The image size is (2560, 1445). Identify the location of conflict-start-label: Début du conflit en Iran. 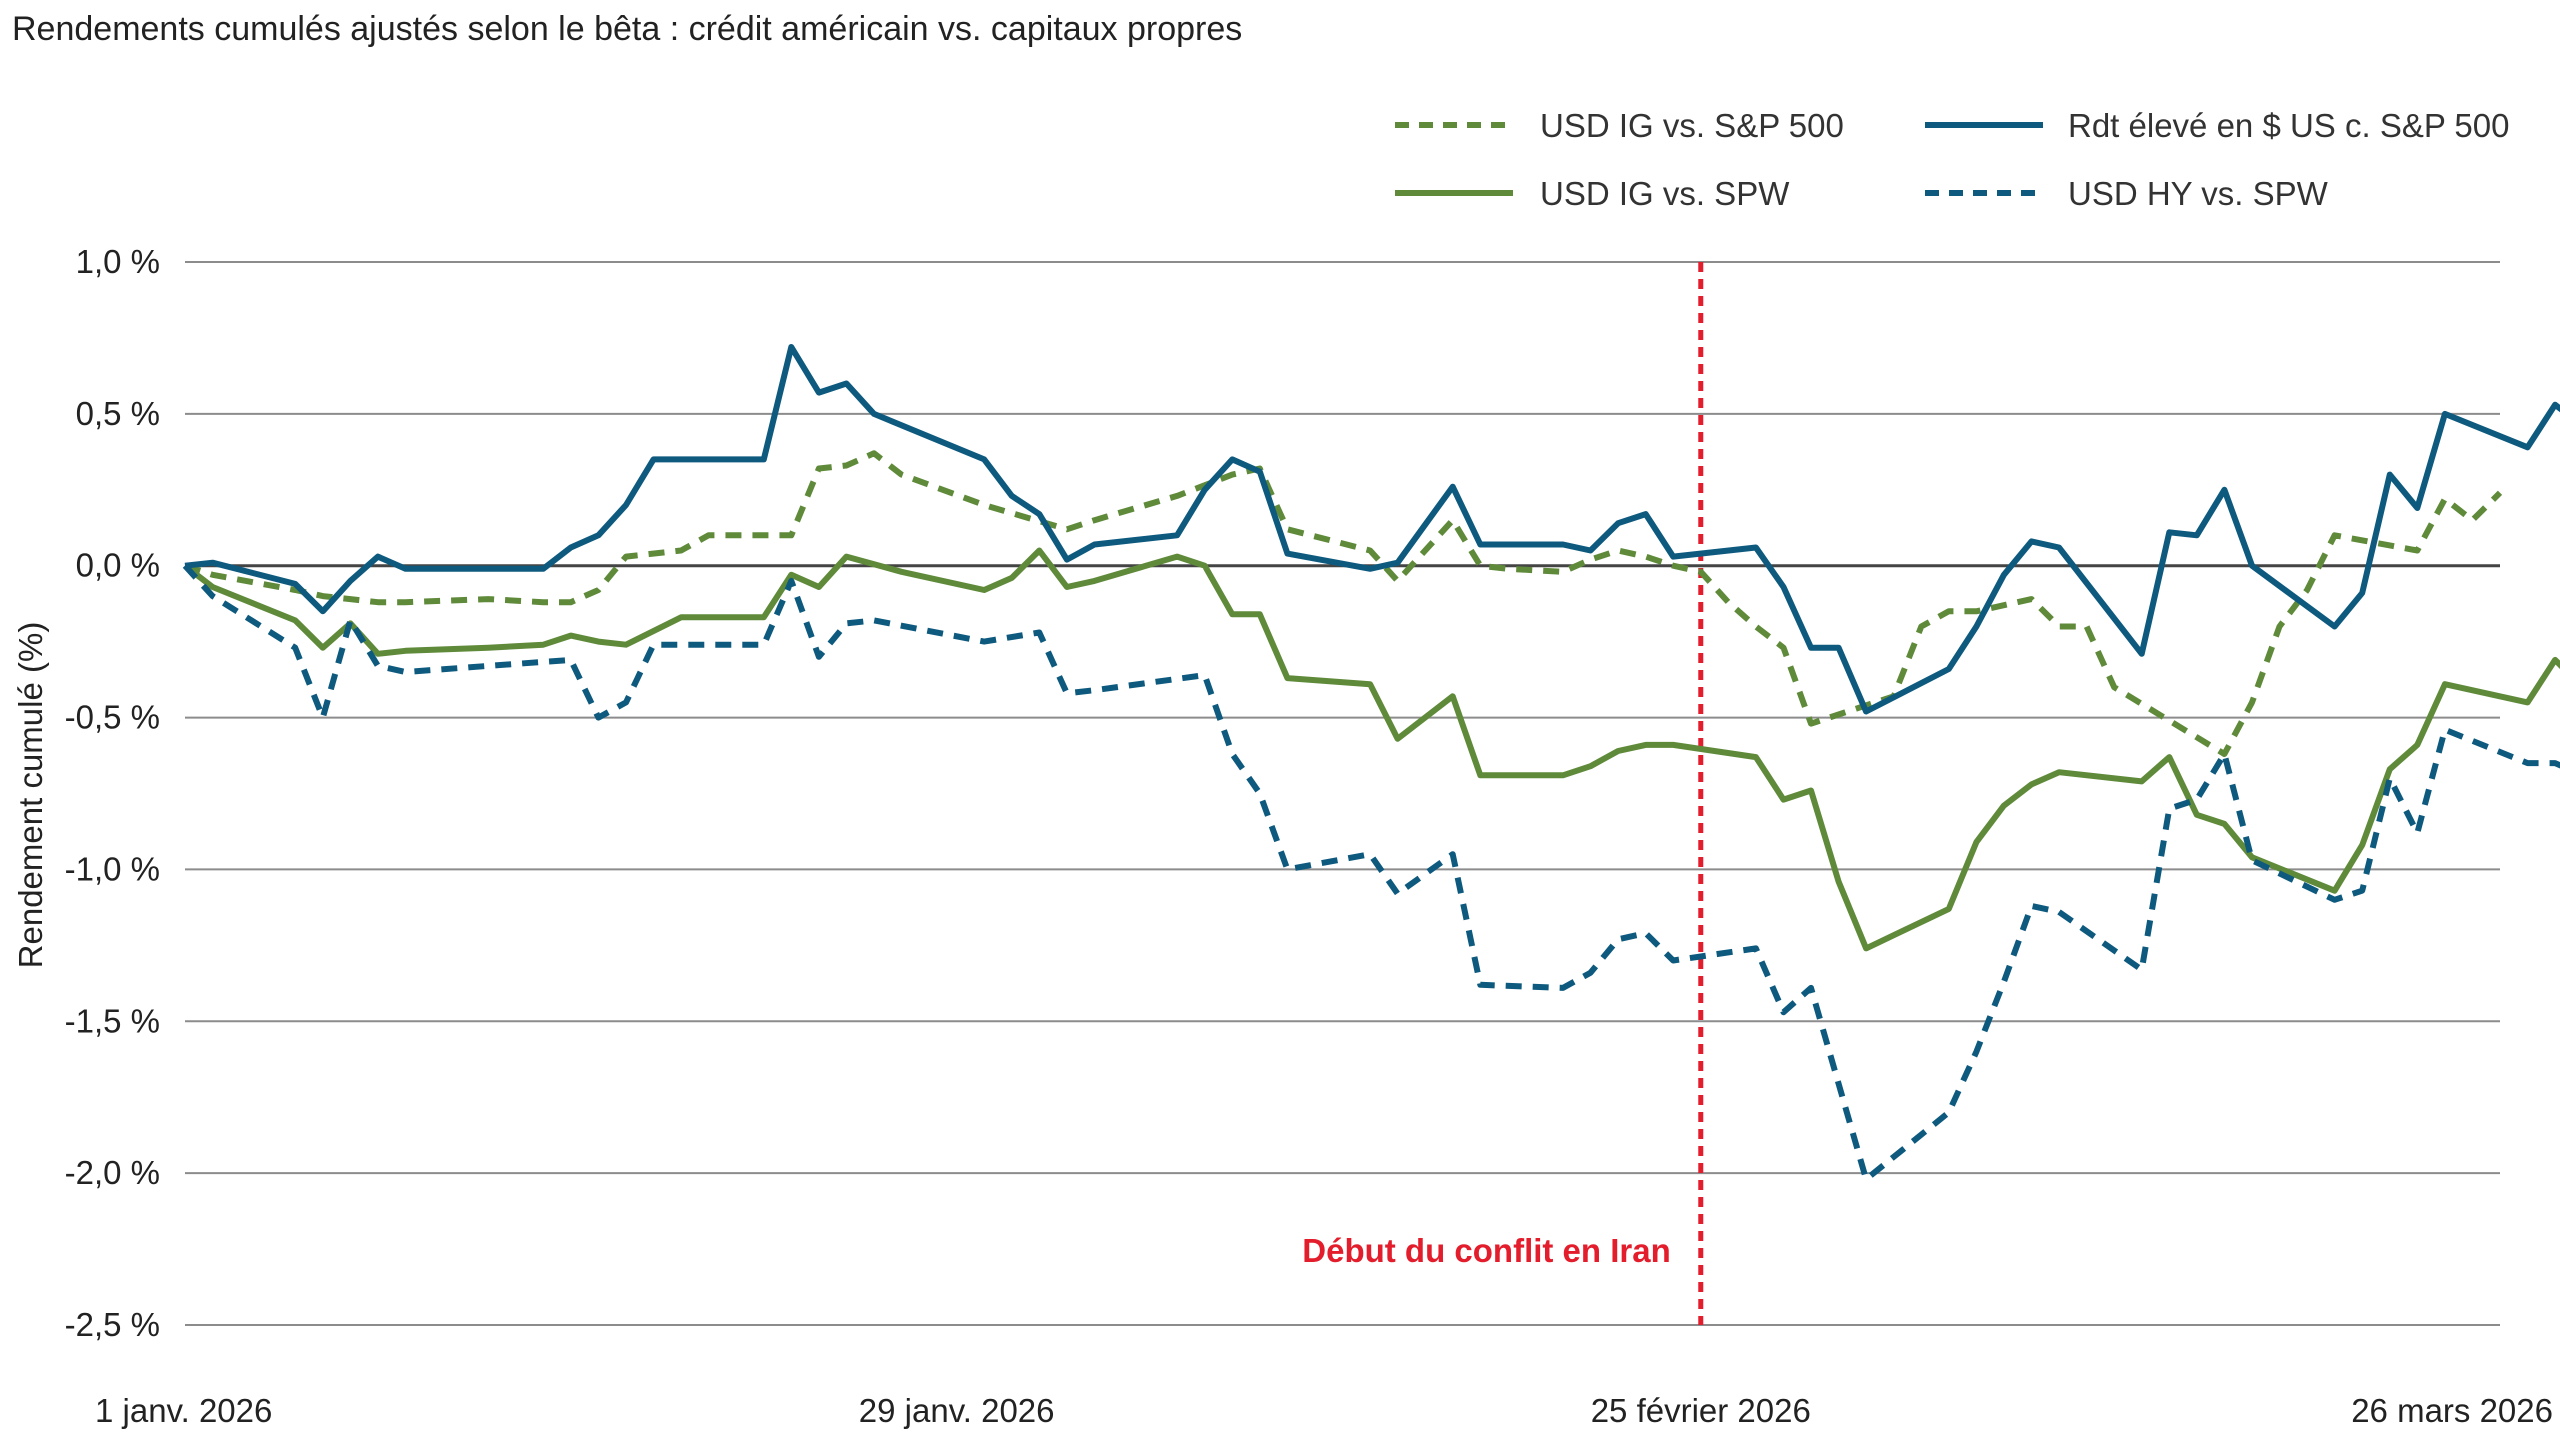
(1486, 1250).